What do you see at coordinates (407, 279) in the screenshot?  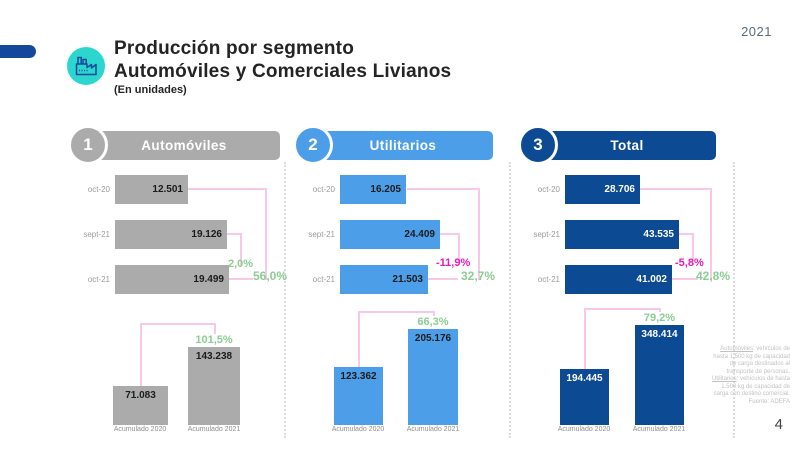 I see `bar-value: 21.503` at bounding box center [407, 279].